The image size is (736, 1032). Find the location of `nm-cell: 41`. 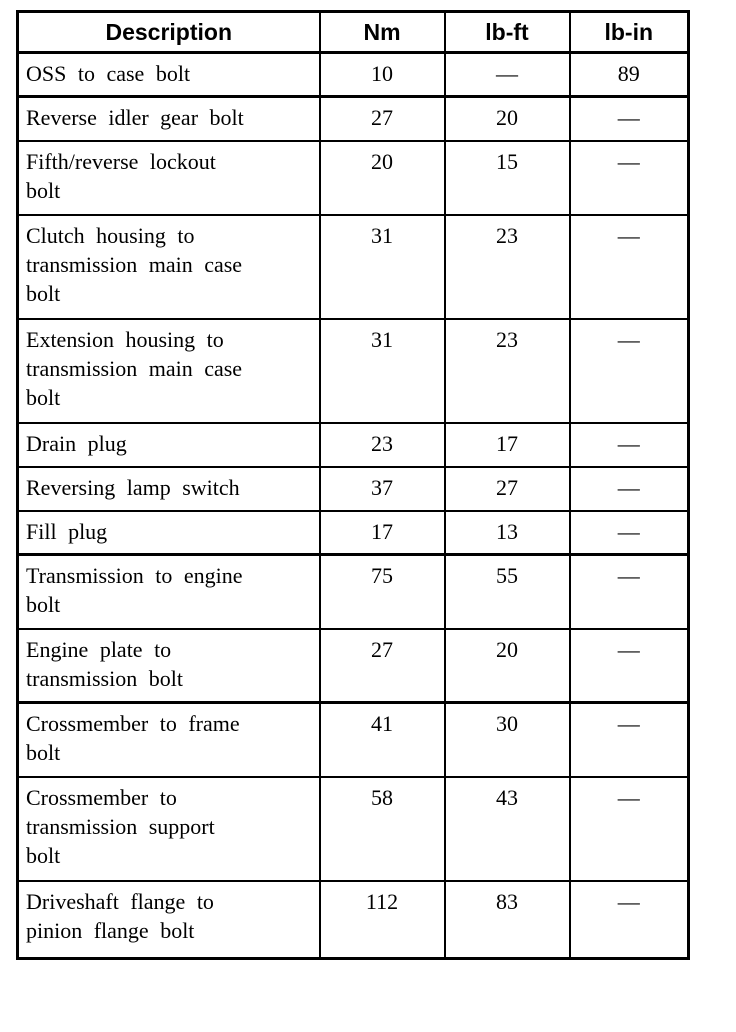

nm-cell: 41 is located at coordinates (382, 739).